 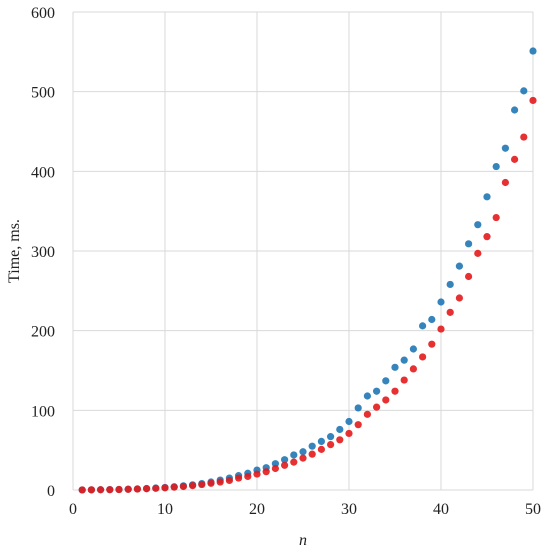 What do you see at coordinates (14, 251) in the screenshot?
I see `y-axis-title: Time, ms.` at bounding box center [14, 251].